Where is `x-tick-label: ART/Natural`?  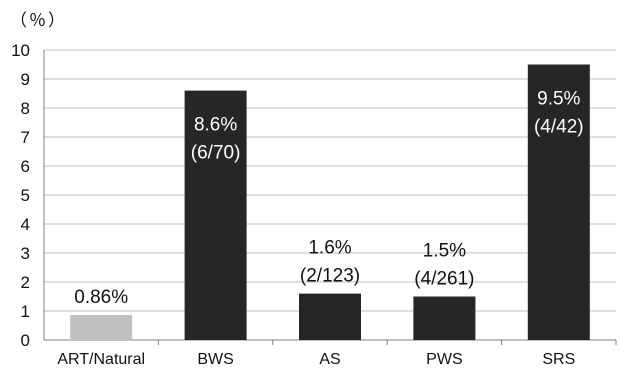
x-tick-label: ART/Natural is located at coordinates (101, 359).